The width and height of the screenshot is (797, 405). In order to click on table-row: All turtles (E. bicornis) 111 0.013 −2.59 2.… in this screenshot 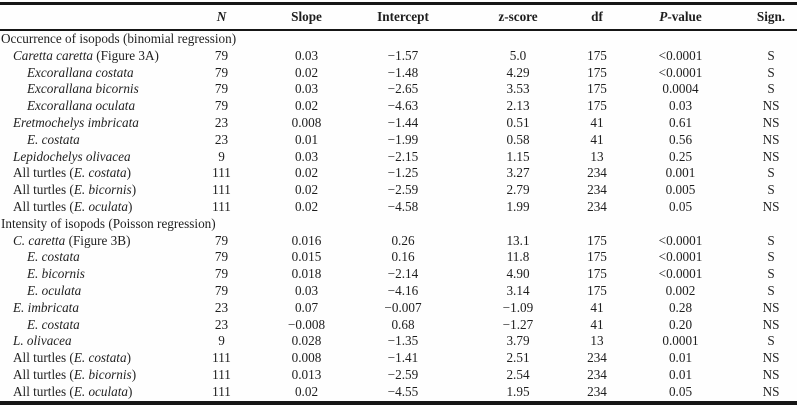, I will do `click(398, 375)`.